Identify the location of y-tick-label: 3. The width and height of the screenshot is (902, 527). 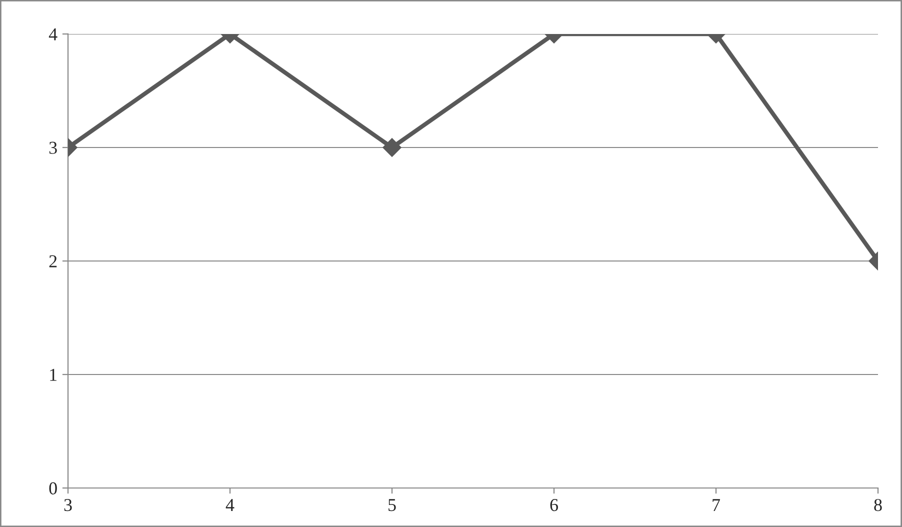
(53, 148).